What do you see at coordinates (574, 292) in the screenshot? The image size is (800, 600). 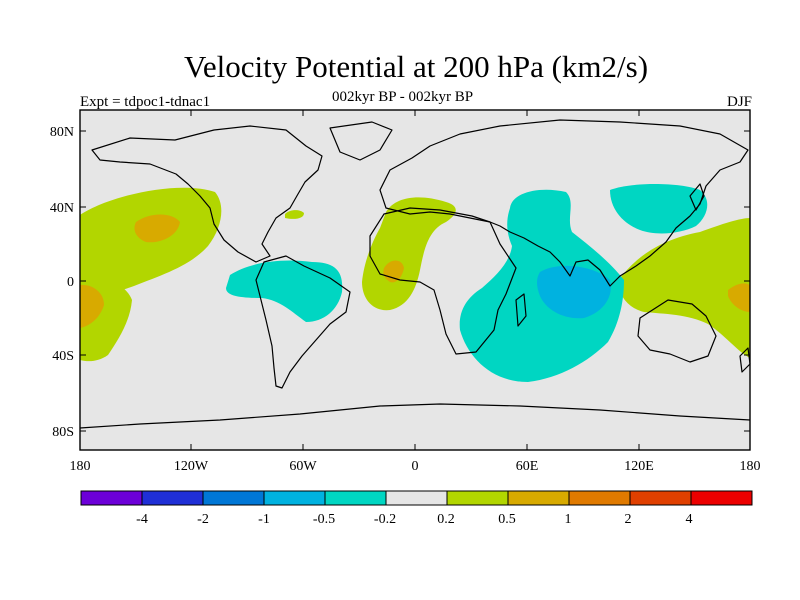 I see `contour-negative-indian-core` at bounding box center [574, 292].